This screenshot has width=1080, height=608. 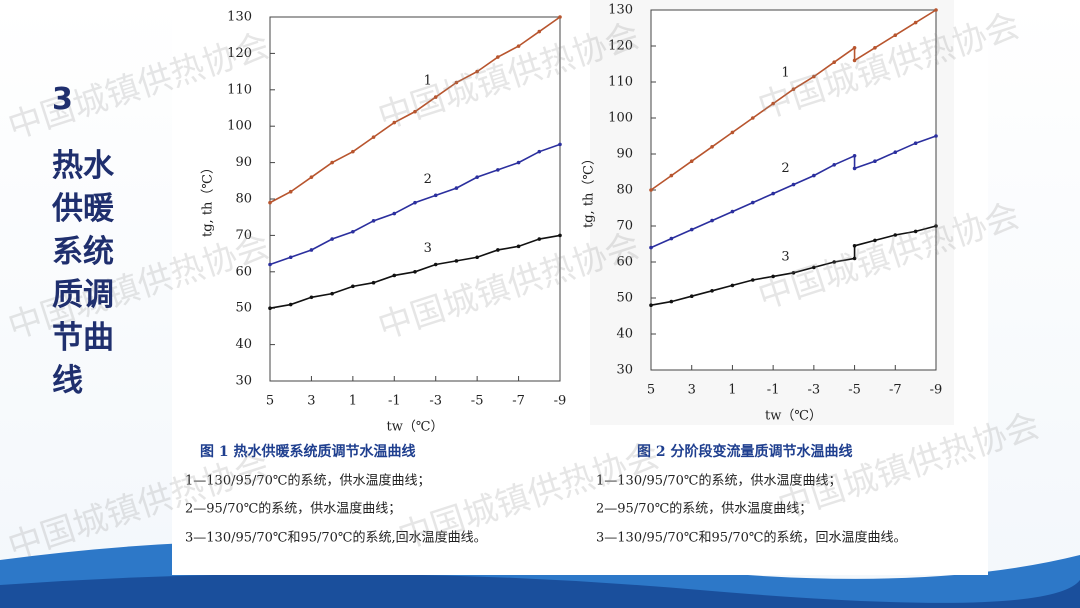 I want to click on x-tick-label: 5, so click(x=651, y=390).